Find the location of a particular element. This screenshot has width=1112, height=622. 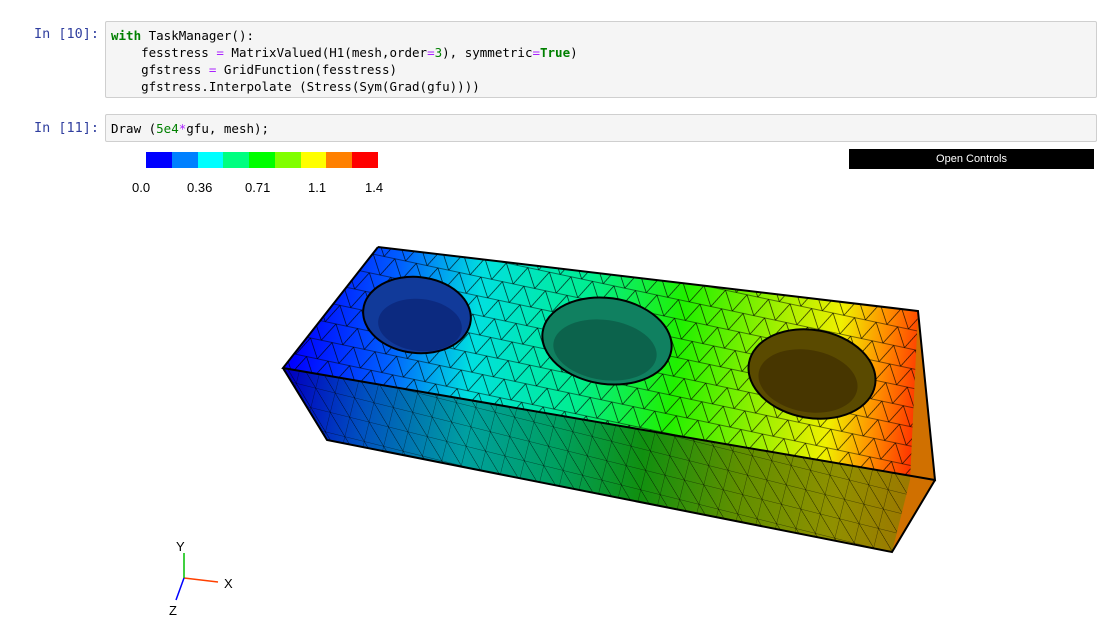

x-axis-label: X is located at coordinates (228, 583).